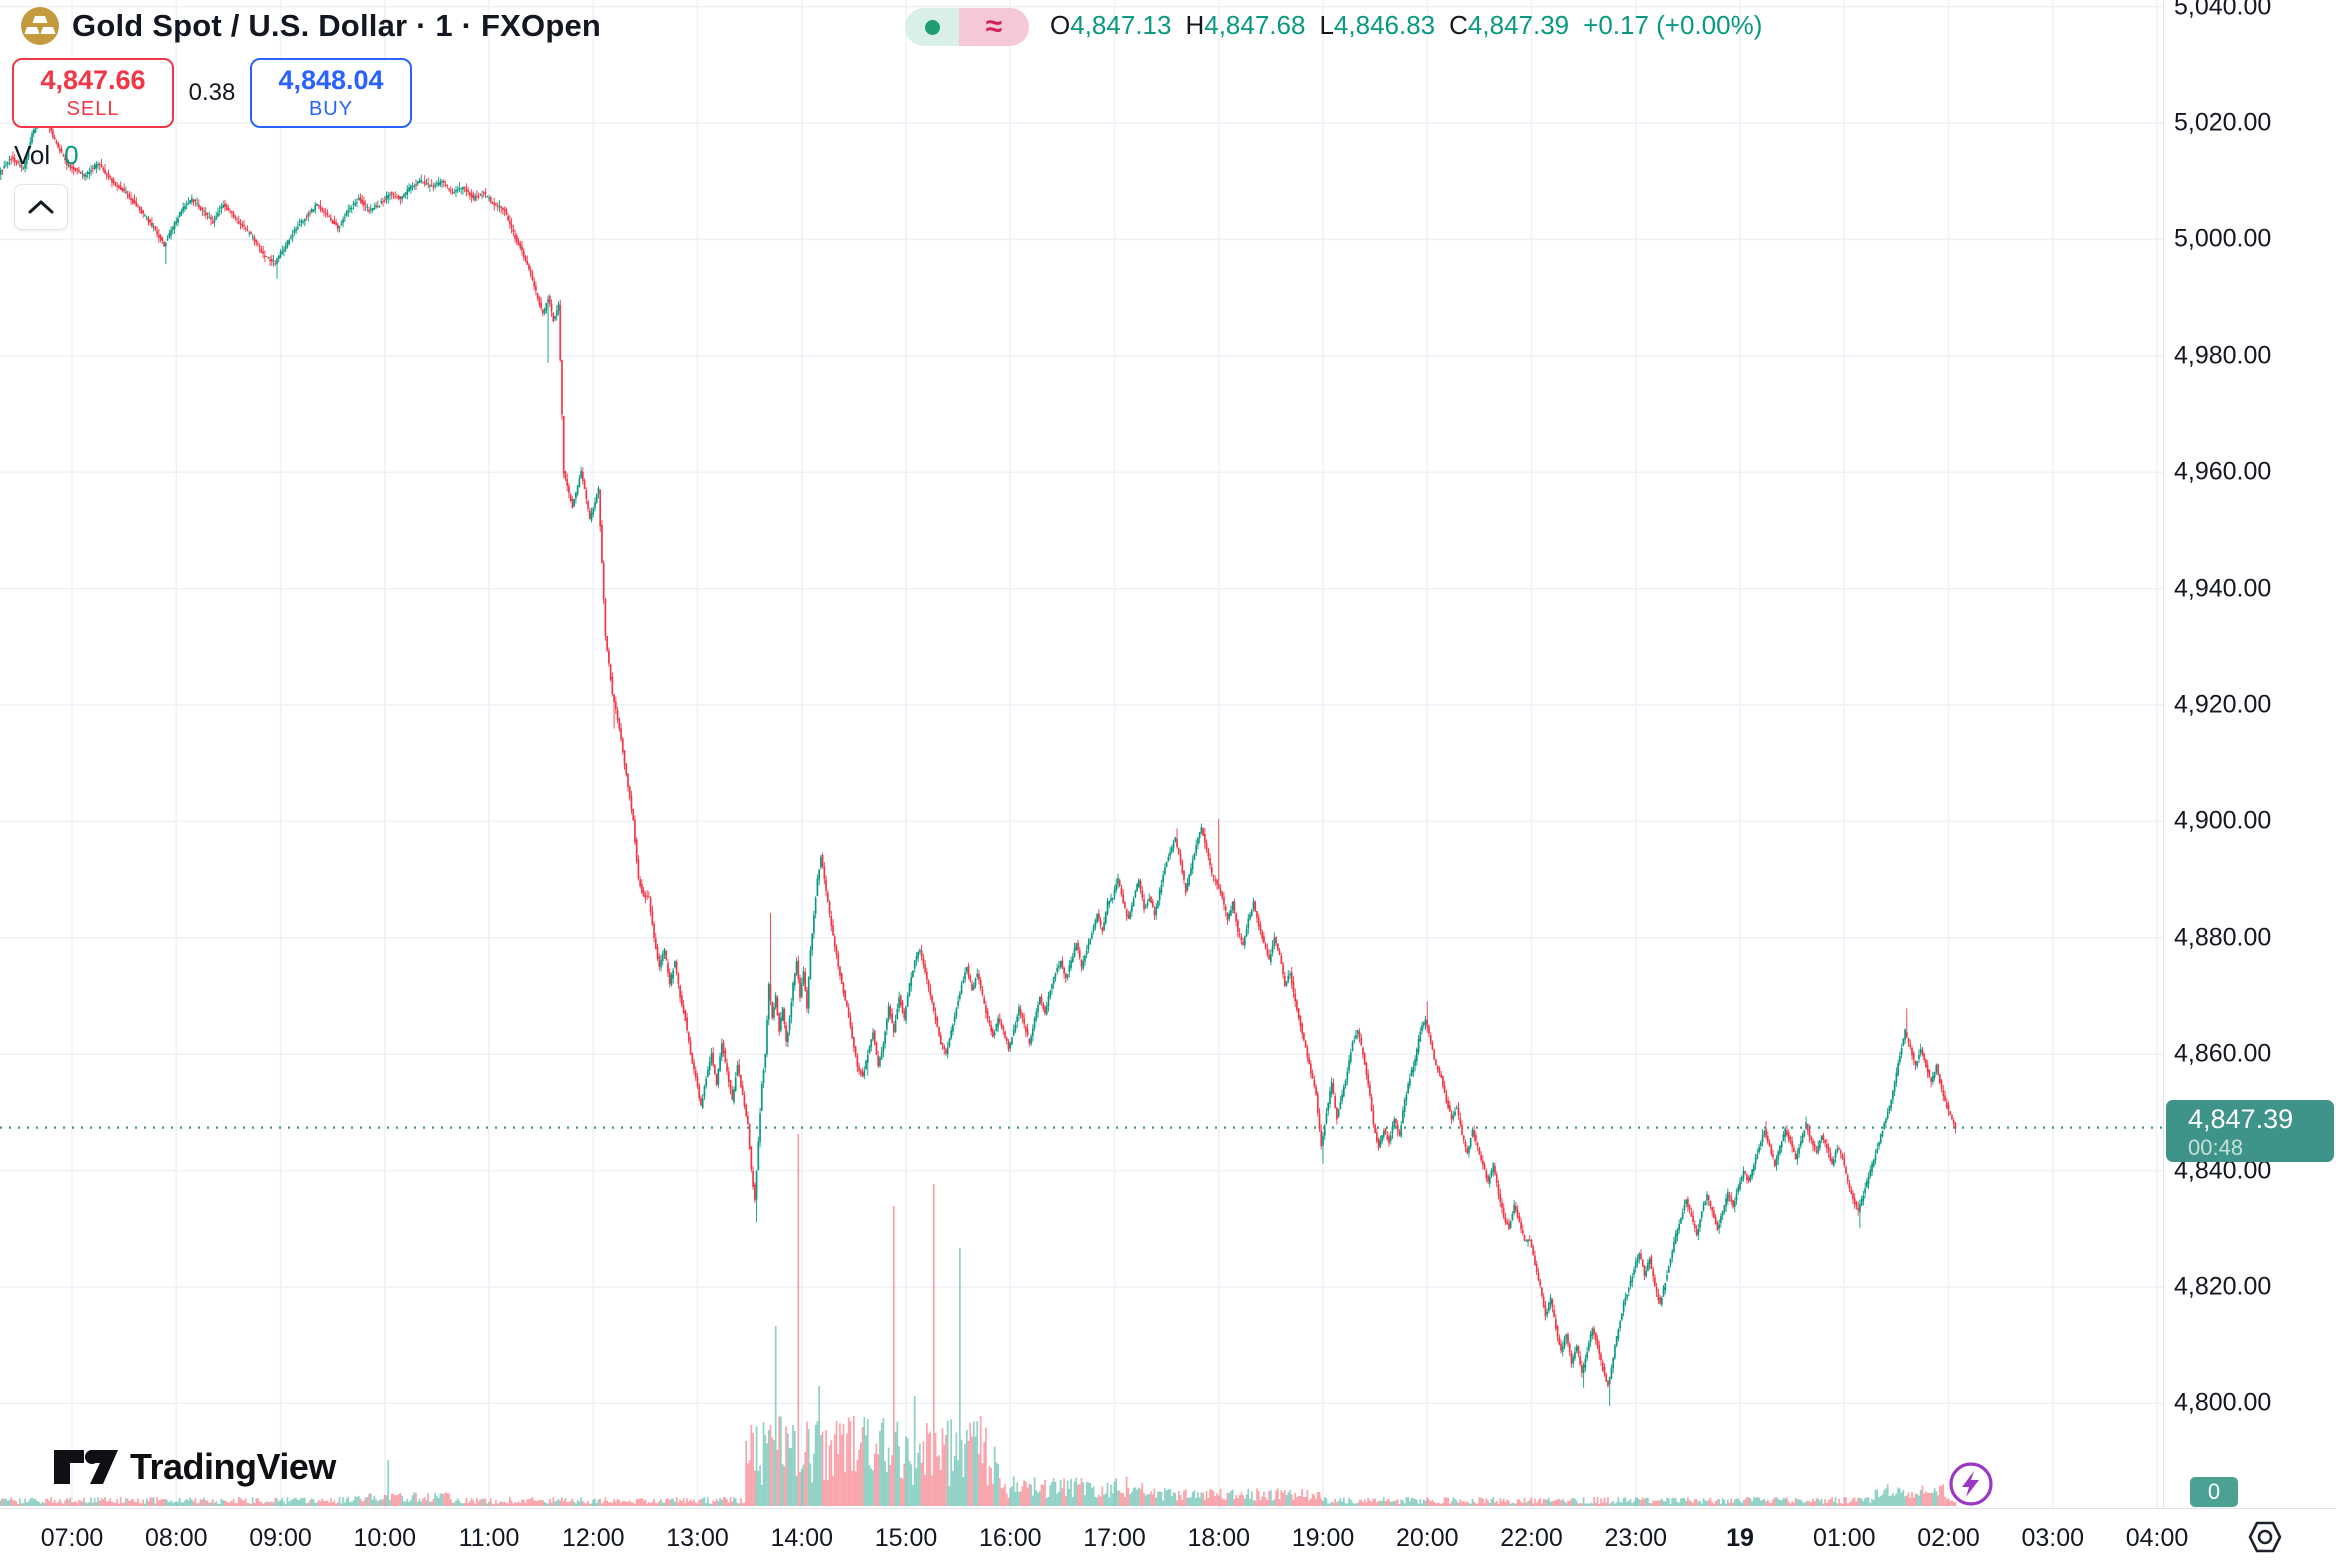  I want to click on volume-legend: Vol 0, so click(46, 155).